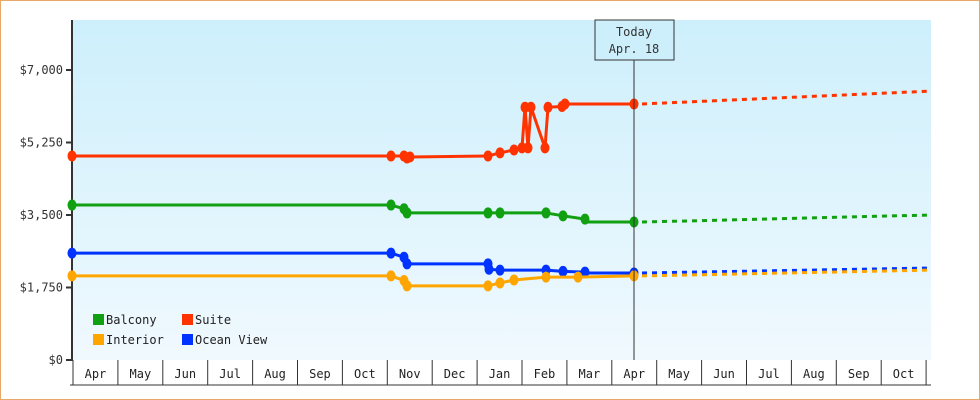  Describe the element at coordinates (455, 374) in the screenshot. I see `x-tick-label: Dec` at that location.